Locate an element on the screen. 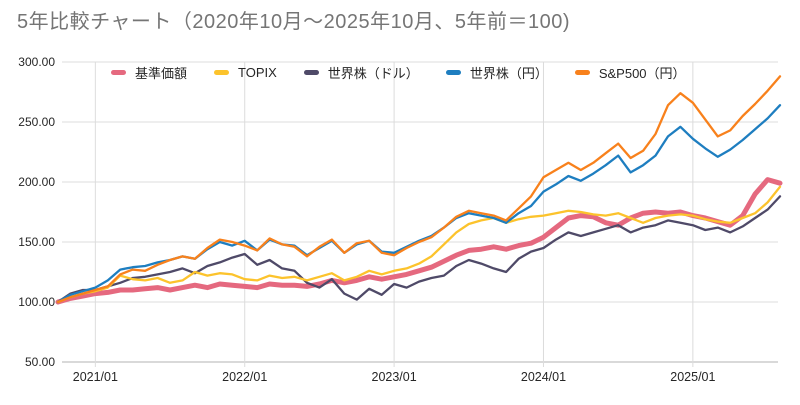 Image resolution: width=800 pixels, height=405 pixels. legend-label: S&P500（円） is located at coordinates (642, 73).